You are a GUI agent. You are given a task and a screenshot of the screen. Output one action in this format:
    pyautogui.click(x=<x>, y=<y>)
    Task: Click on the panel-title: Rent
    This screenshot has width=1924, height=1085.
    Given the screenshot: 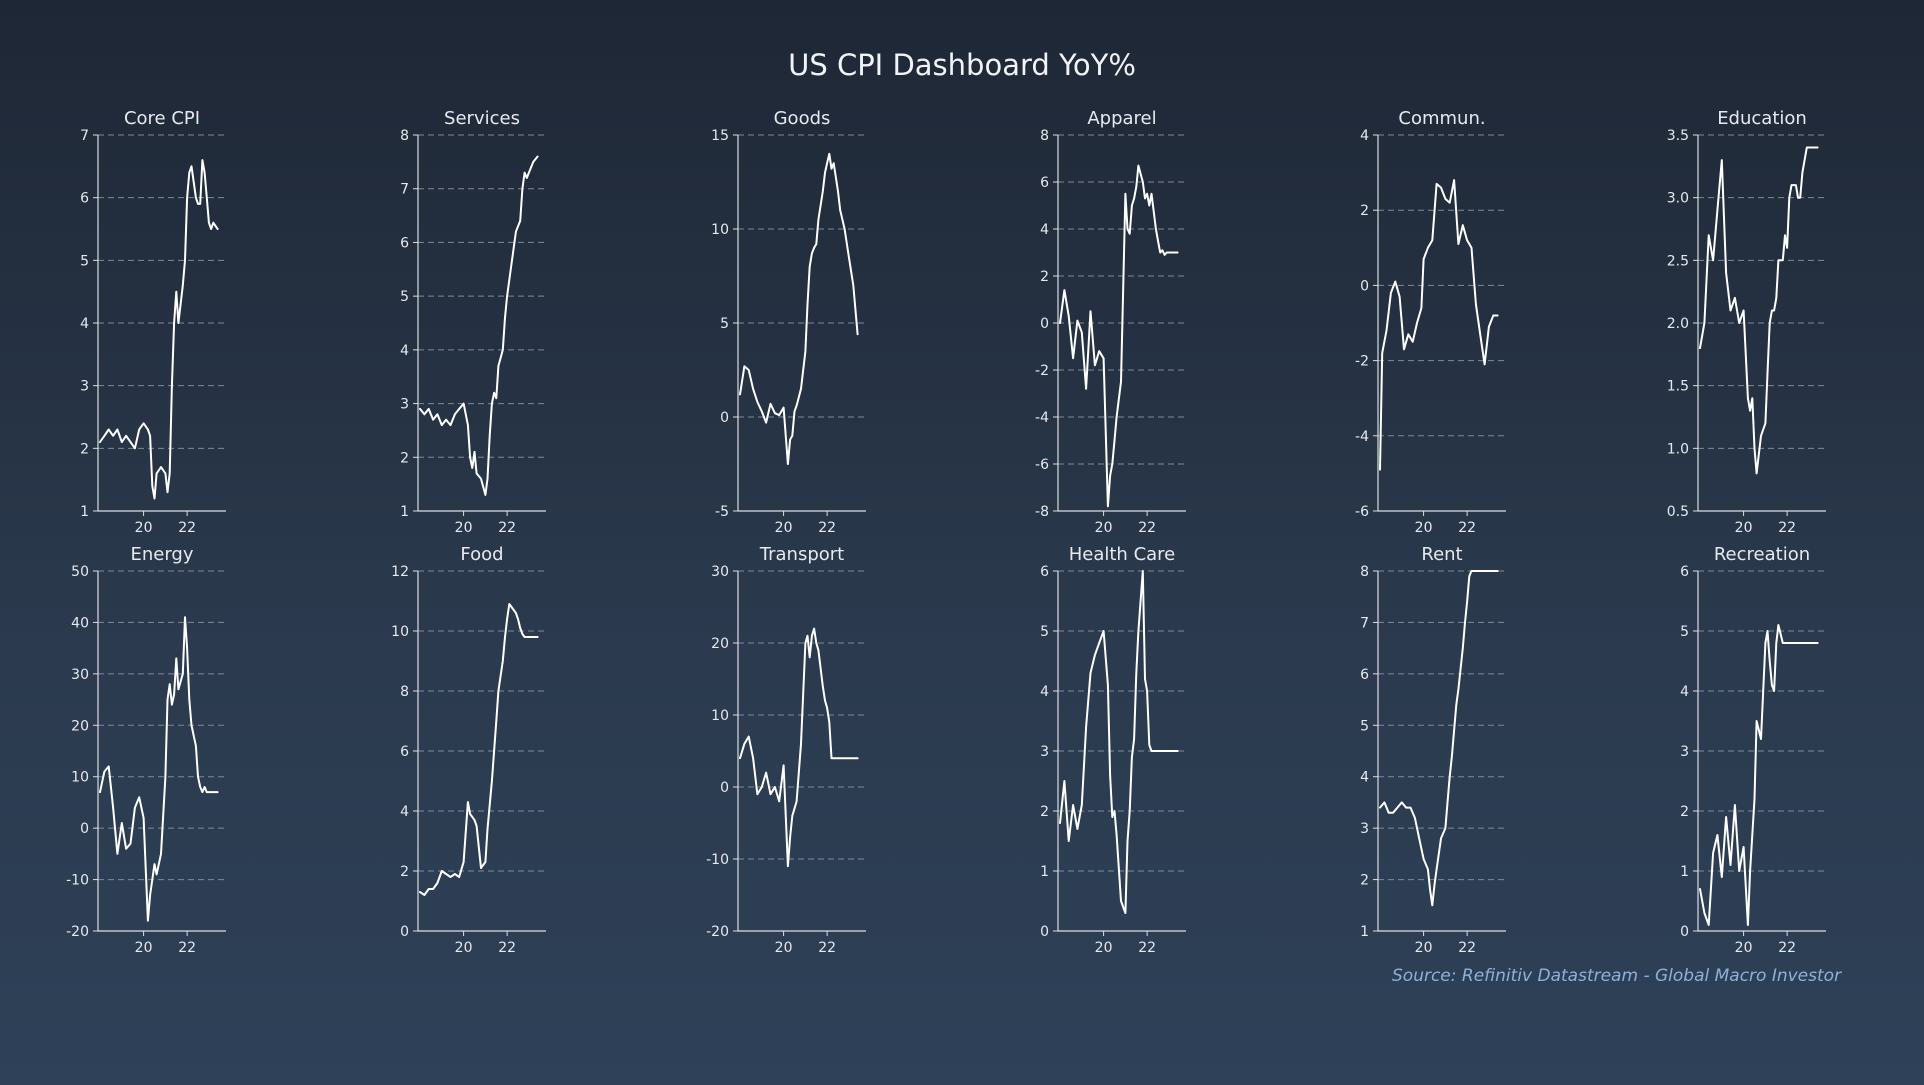 What is the action you would take?
    pyautogui.click(x=1441, y=554)
    